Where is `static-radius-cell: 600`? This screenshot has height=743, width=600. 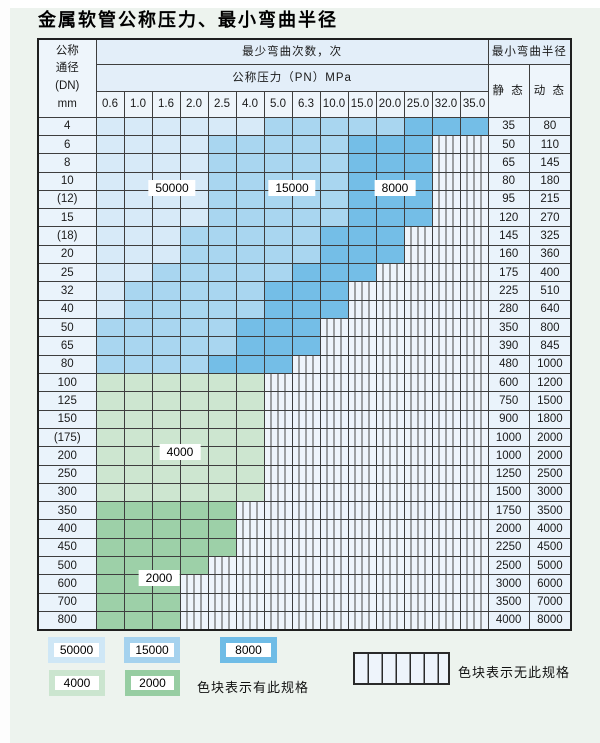
static-radius-cell: 600 is located at coordinates (508, 382).